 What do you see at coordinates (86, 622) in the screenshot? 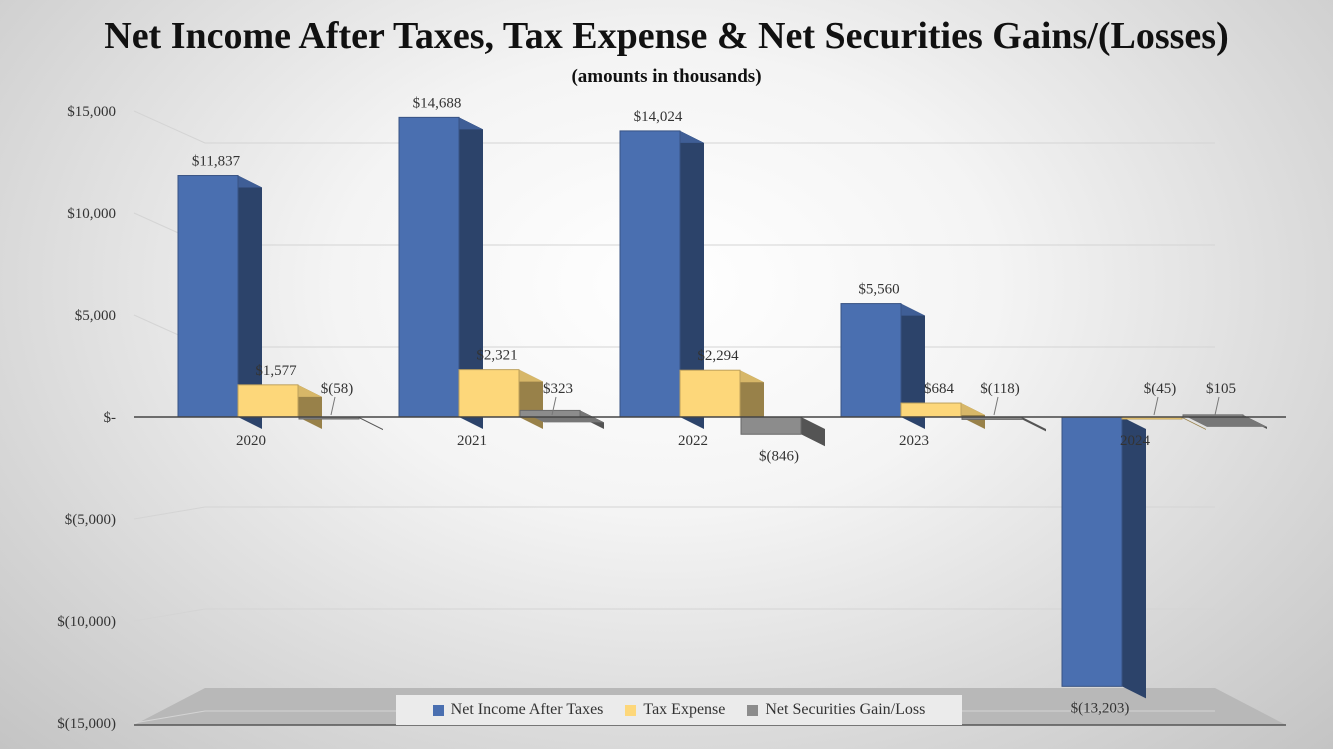
I see `y-tick-label: $(10,000)` at bounding box center [86, 622].